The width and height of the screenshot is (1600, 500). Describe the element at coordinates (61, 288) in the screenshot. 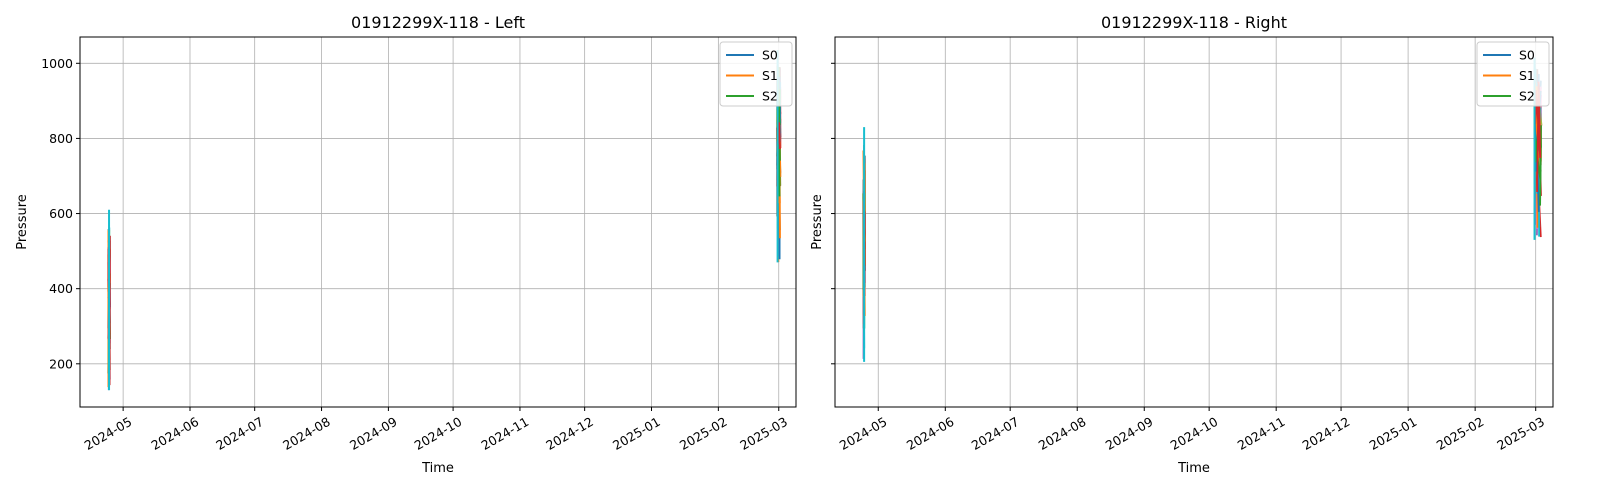

I see `y-tick-label: 400` at that location.